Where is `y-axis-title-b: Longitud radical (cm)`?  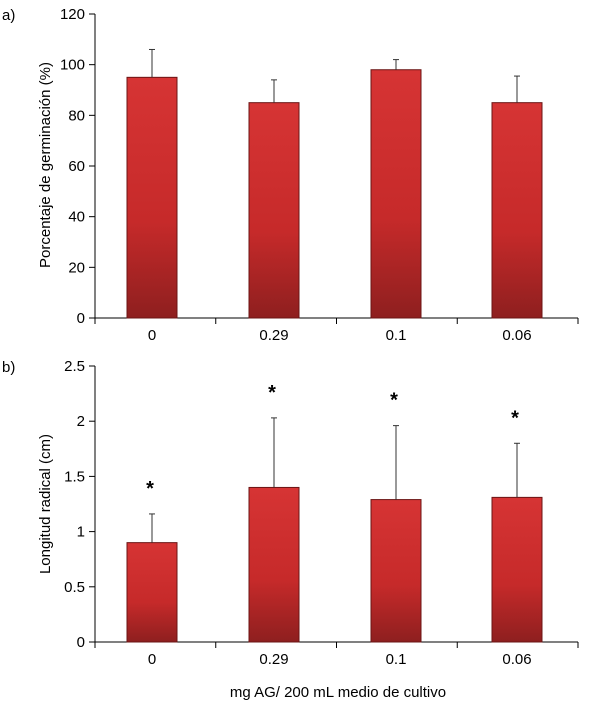 y-axis-title-b: Longitud radical (cm) is located at coordinates (45, 504).